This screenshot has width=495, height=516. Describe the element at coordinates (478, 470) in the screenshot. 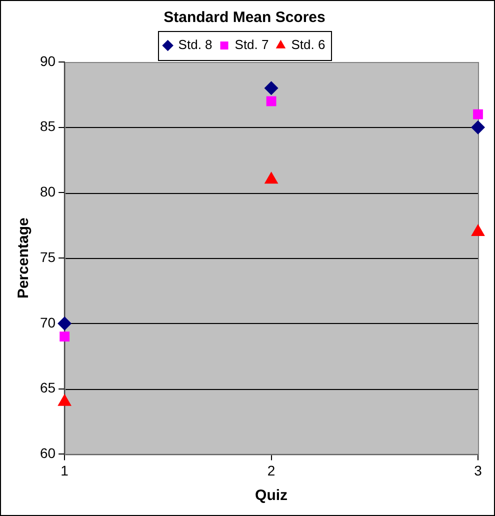

I see `x-tick-label: 3` at that location.